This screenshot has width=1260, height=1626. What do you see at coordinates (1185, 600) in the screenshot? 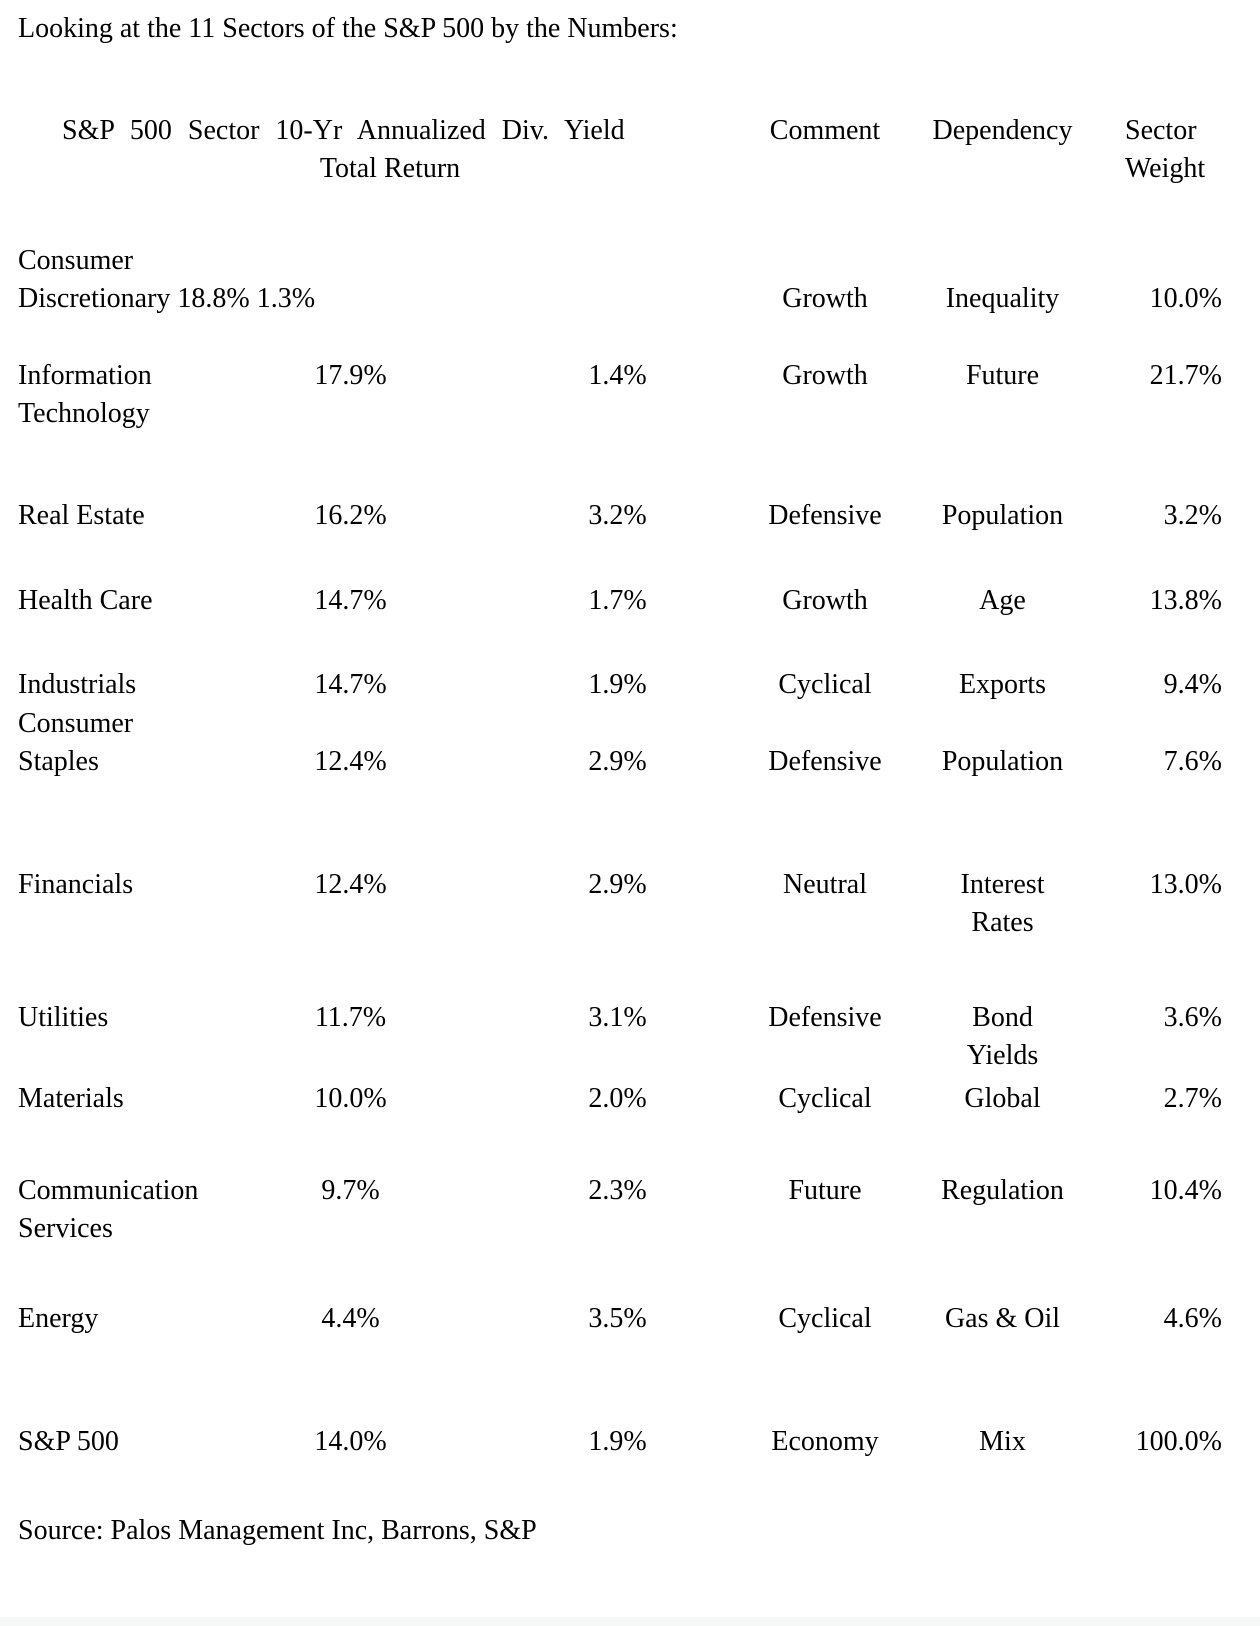
I see `cell-sector-weight: 13.8%` at bounding box center [1185, 600].